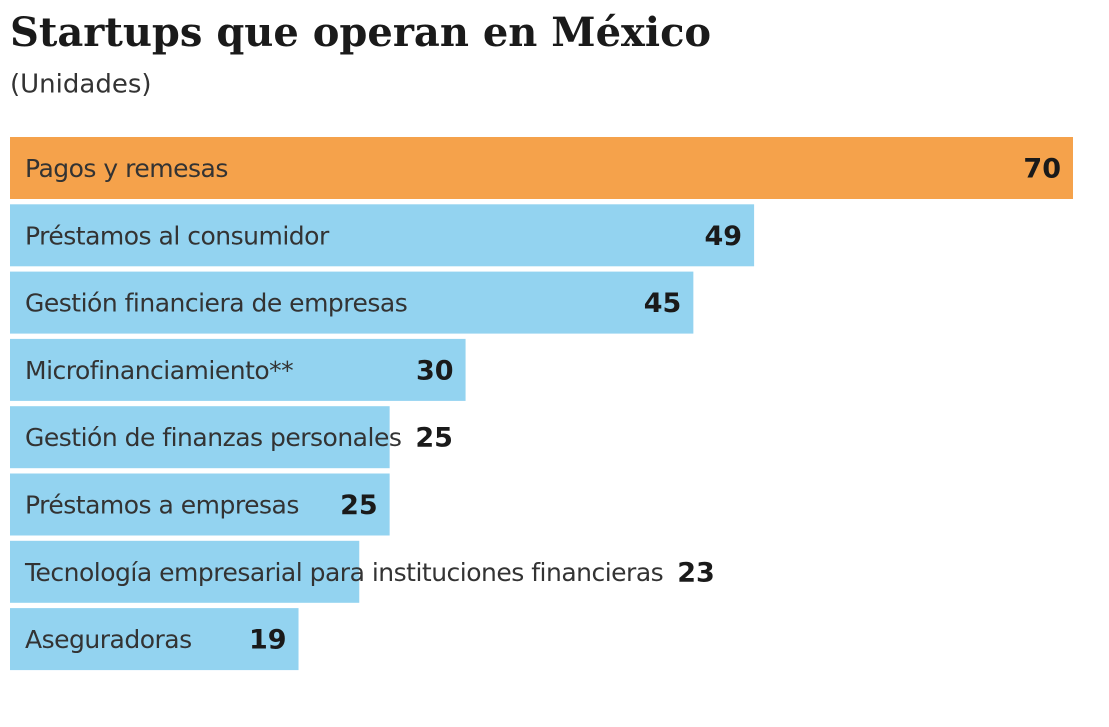 The width and height of the screenshot is (1109, 727). What do you see at coordinates (81, 85) in the screenshot?
I see `chart-subtitle: (Unidades)` at bounding box center [81, 85].